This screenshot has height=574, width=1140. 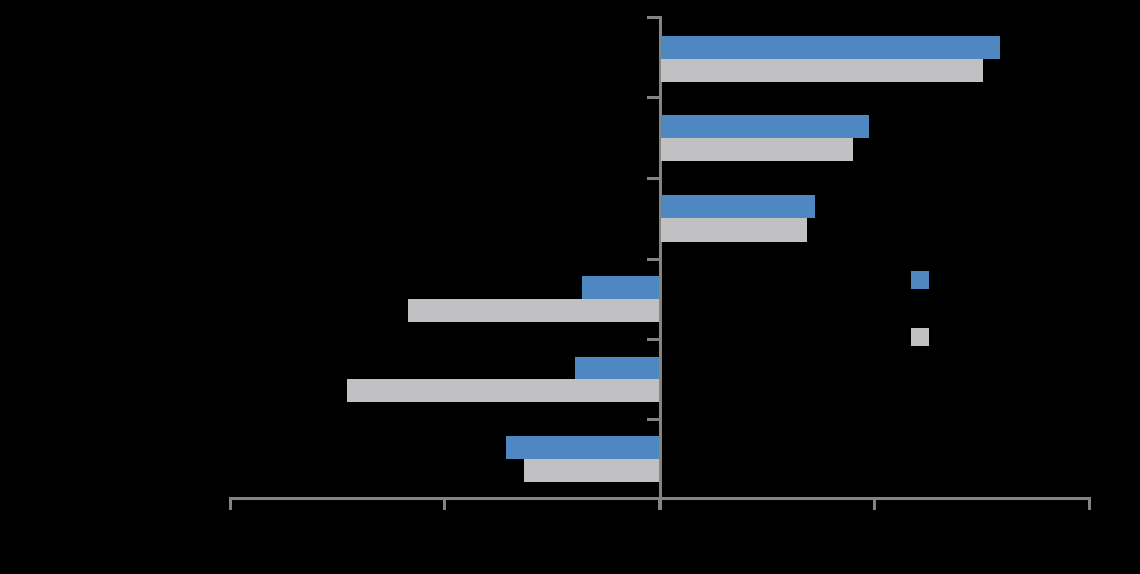 What do you see at coordinates (920, 337) in the screenshot?
I see `legend-swatch-gray-series` at bounding box center [920, 337].